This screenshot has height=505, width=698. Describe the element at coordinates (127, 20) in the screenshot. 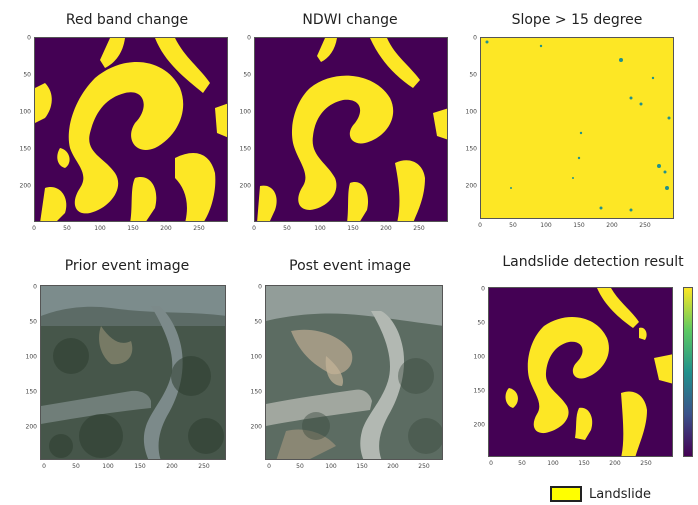

I see `panel-title: Red band change` at that location.